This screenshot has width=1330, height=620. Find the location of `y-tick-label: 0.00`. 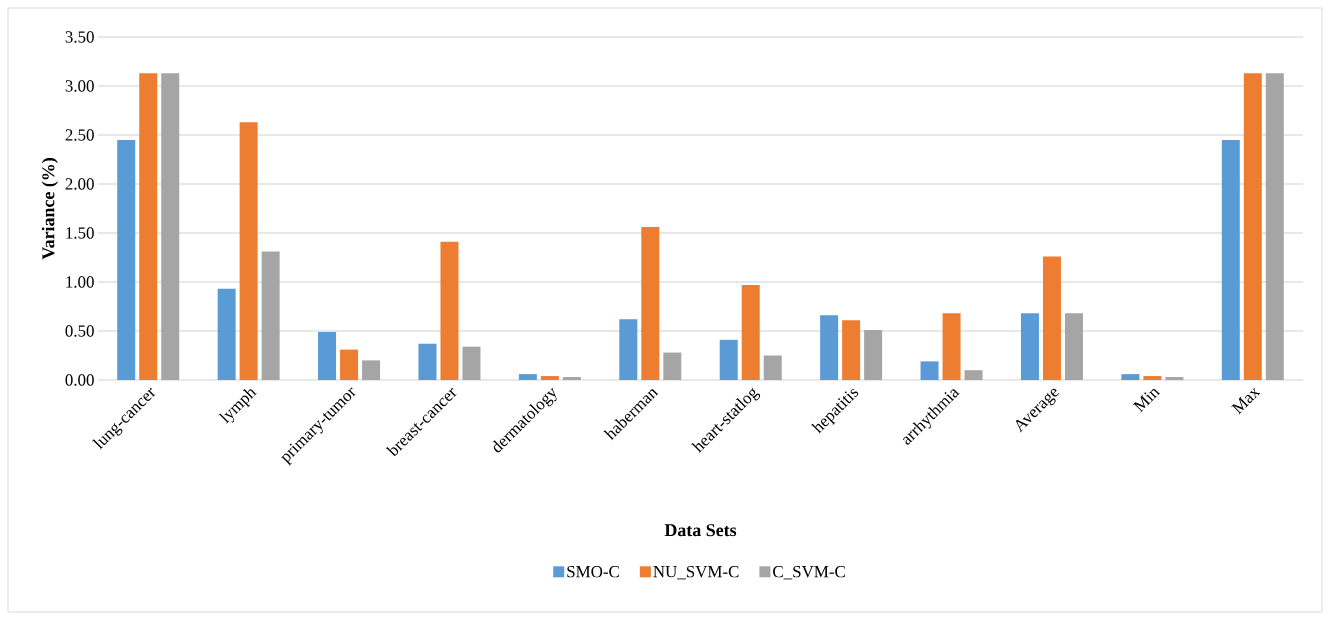

y-tick-label: 0.00 is located at coordinates (79, 380).